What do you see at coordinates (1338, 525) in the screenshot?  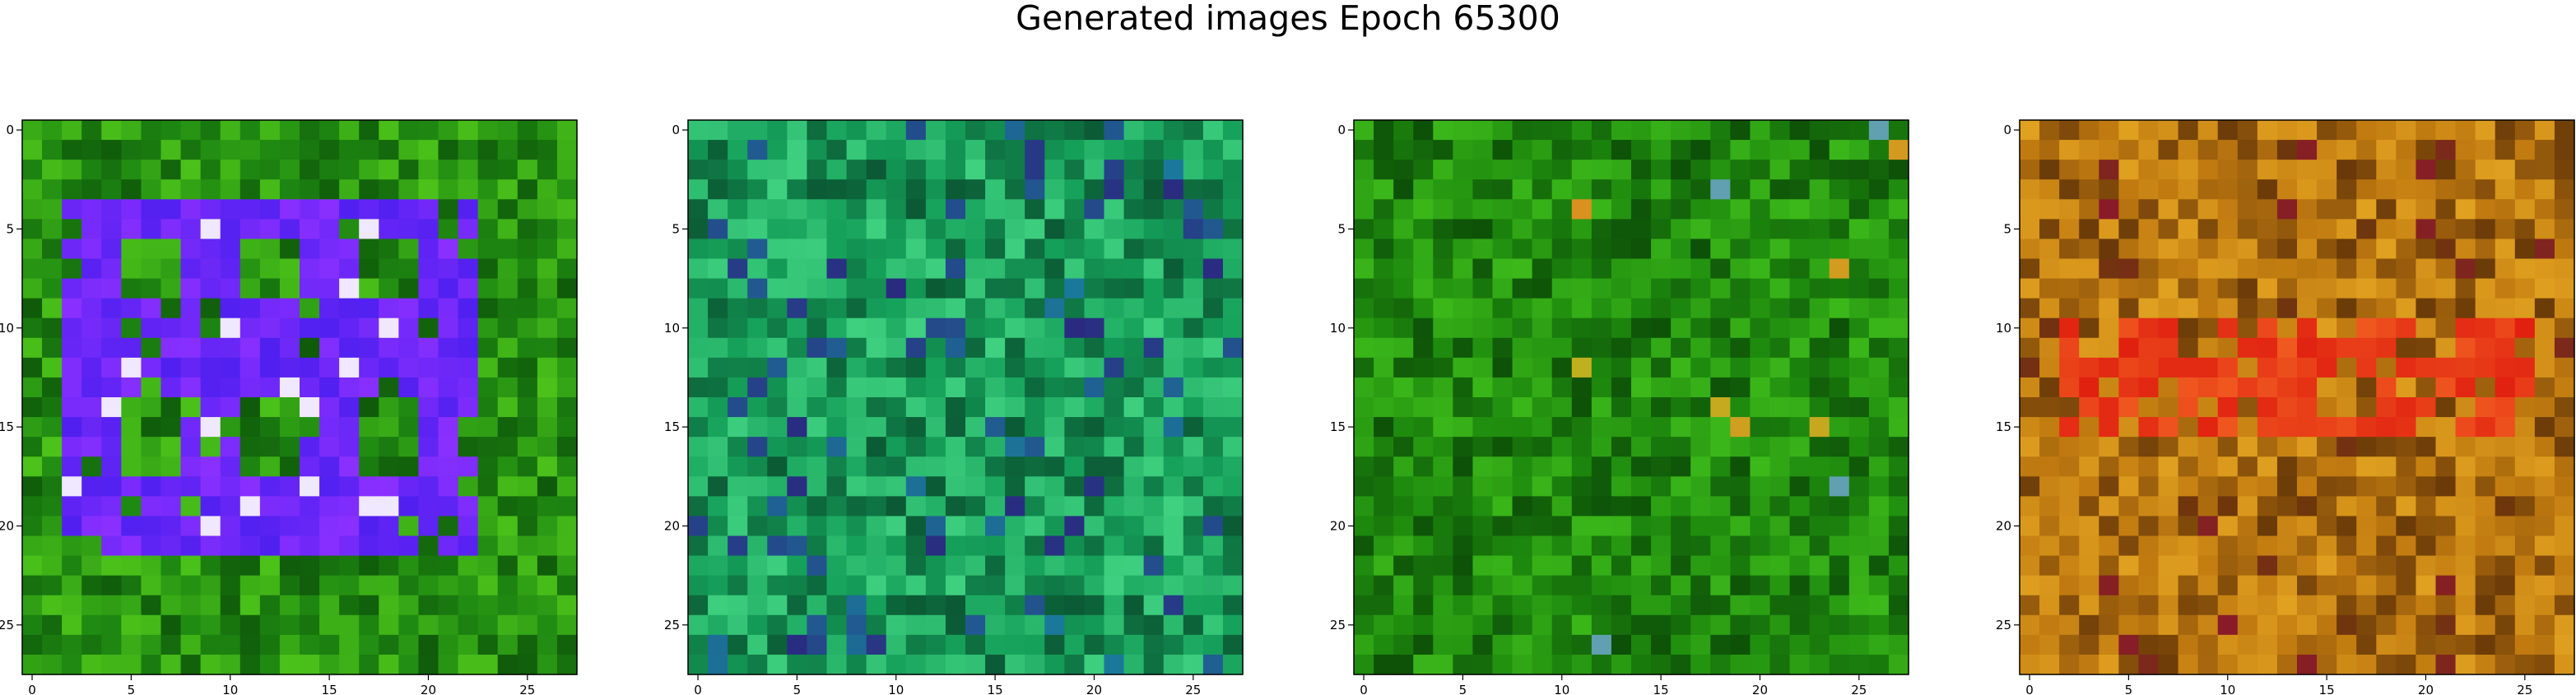 I see `y-tick-label: 20` at bounding box center [1338, 525].